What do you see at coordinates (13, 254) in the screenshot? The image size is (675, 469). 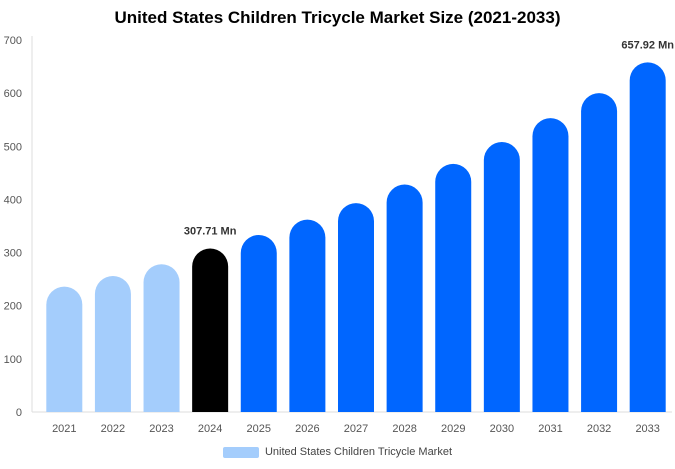 I see `y-tick-label: 300` at bounding box center [13, 254].